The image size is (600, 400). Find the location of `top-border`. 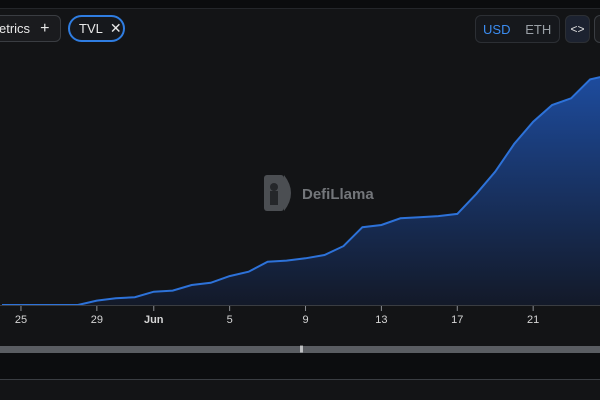

top-border is located at coordinates (300, 4).